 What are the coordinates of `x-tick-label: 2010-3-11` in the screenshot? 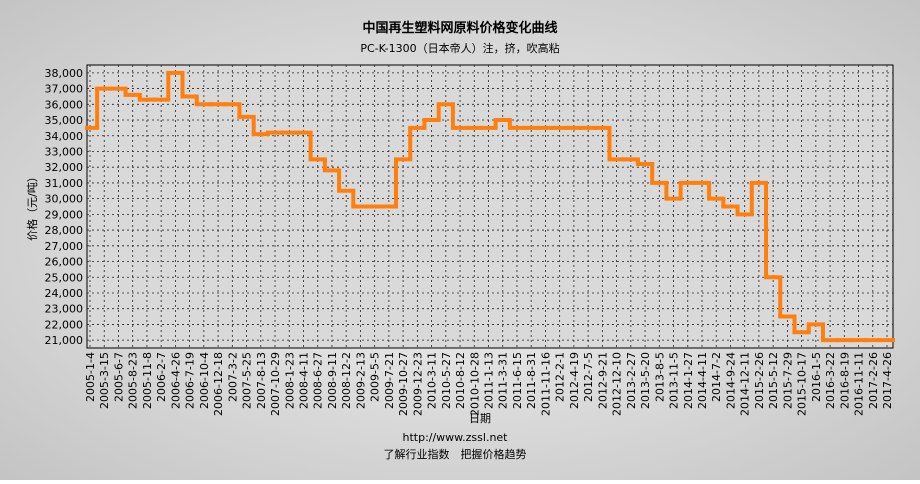 It's located at (432, 380).